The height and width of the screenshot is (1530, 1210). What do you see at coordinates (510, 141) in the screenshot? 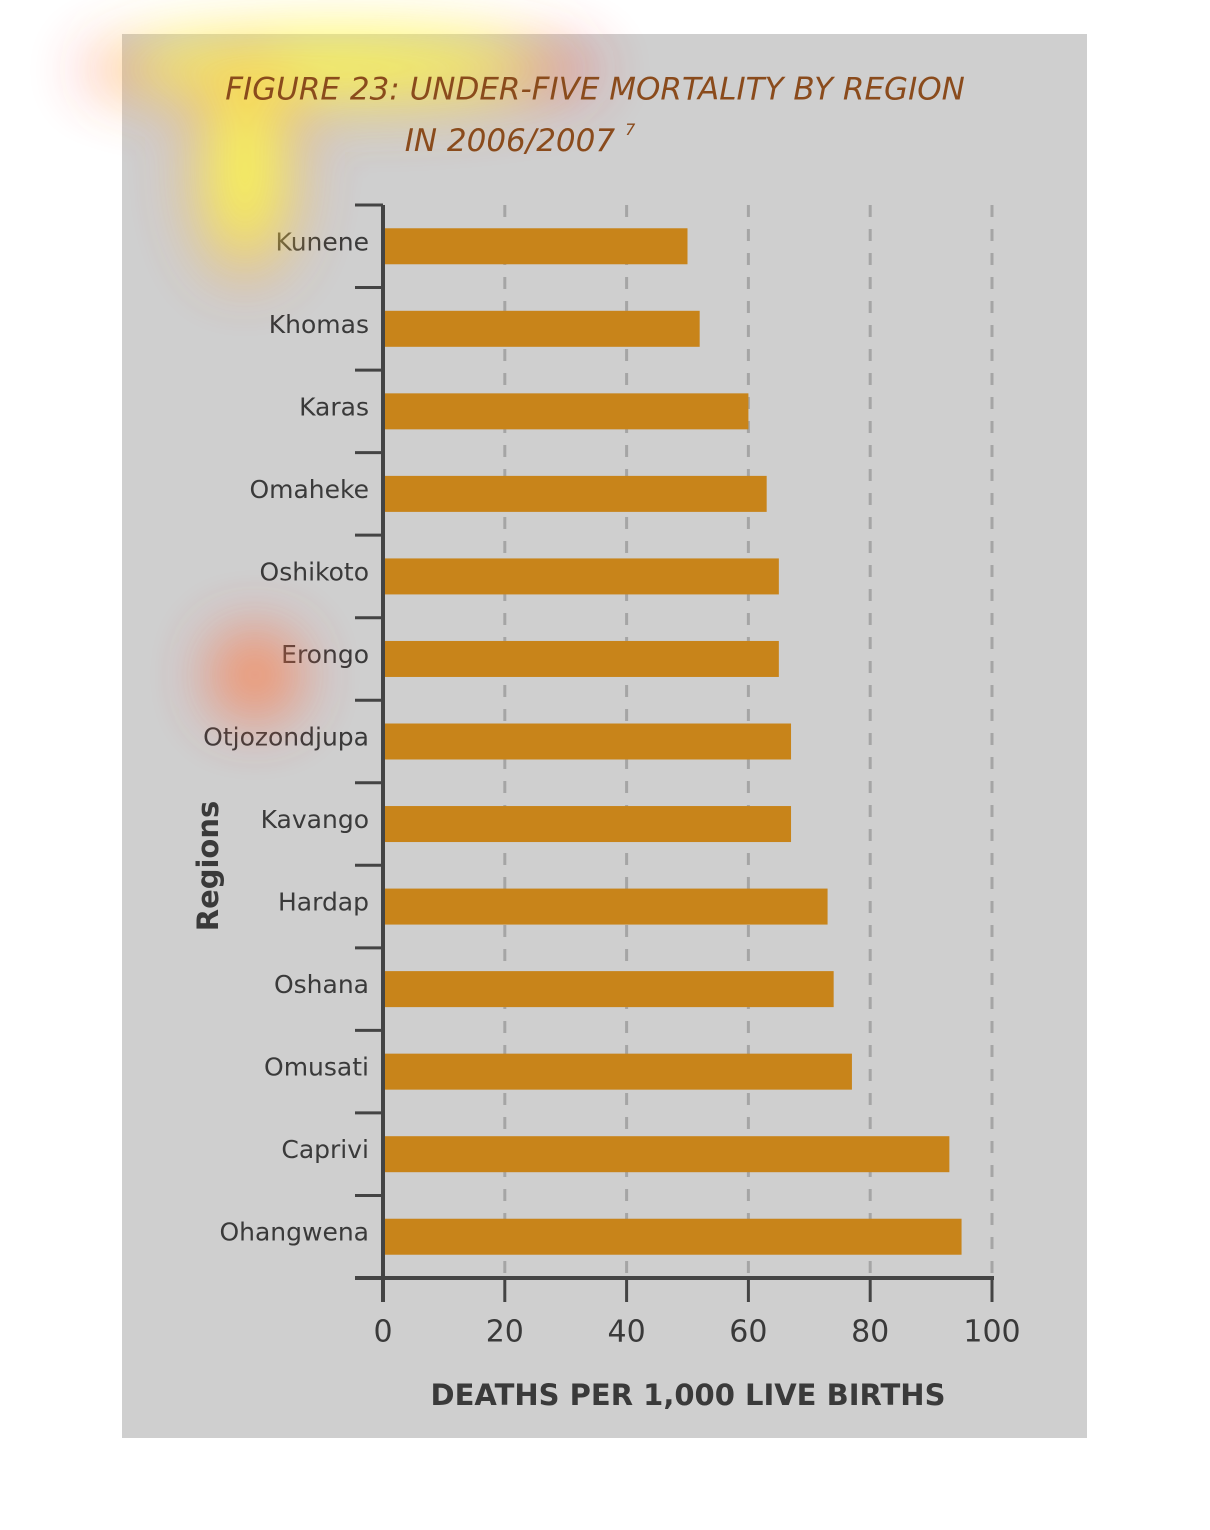
I see `chart-title: IN 2006/2007` at bounding box center [510, 141].